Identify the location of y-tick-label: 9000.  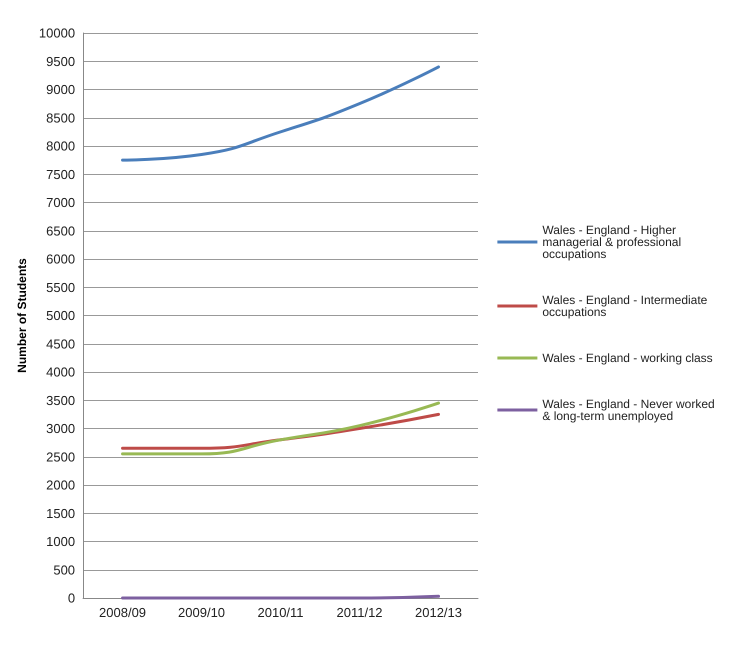
(61, 89).